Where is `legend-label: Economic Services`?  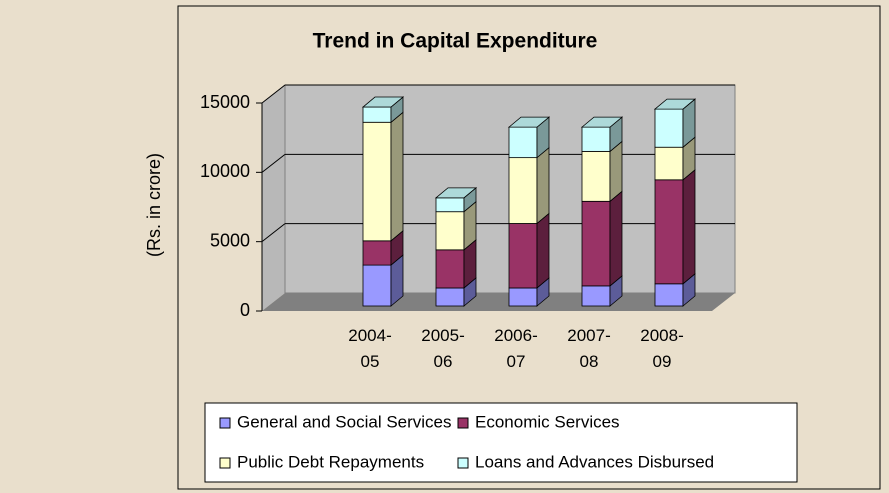 legend-label: Economic Services is located at coordinates (547, 421).